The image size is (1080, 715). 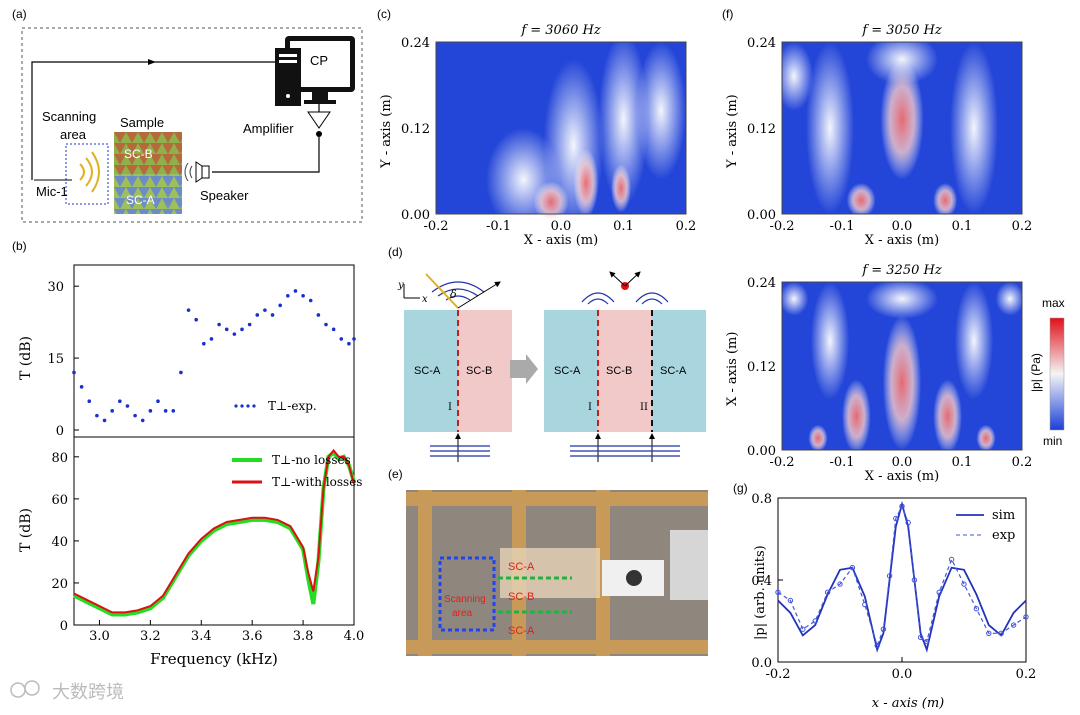 I want to click on b-top-ytick-label: 0, so click(x=60, y=431).